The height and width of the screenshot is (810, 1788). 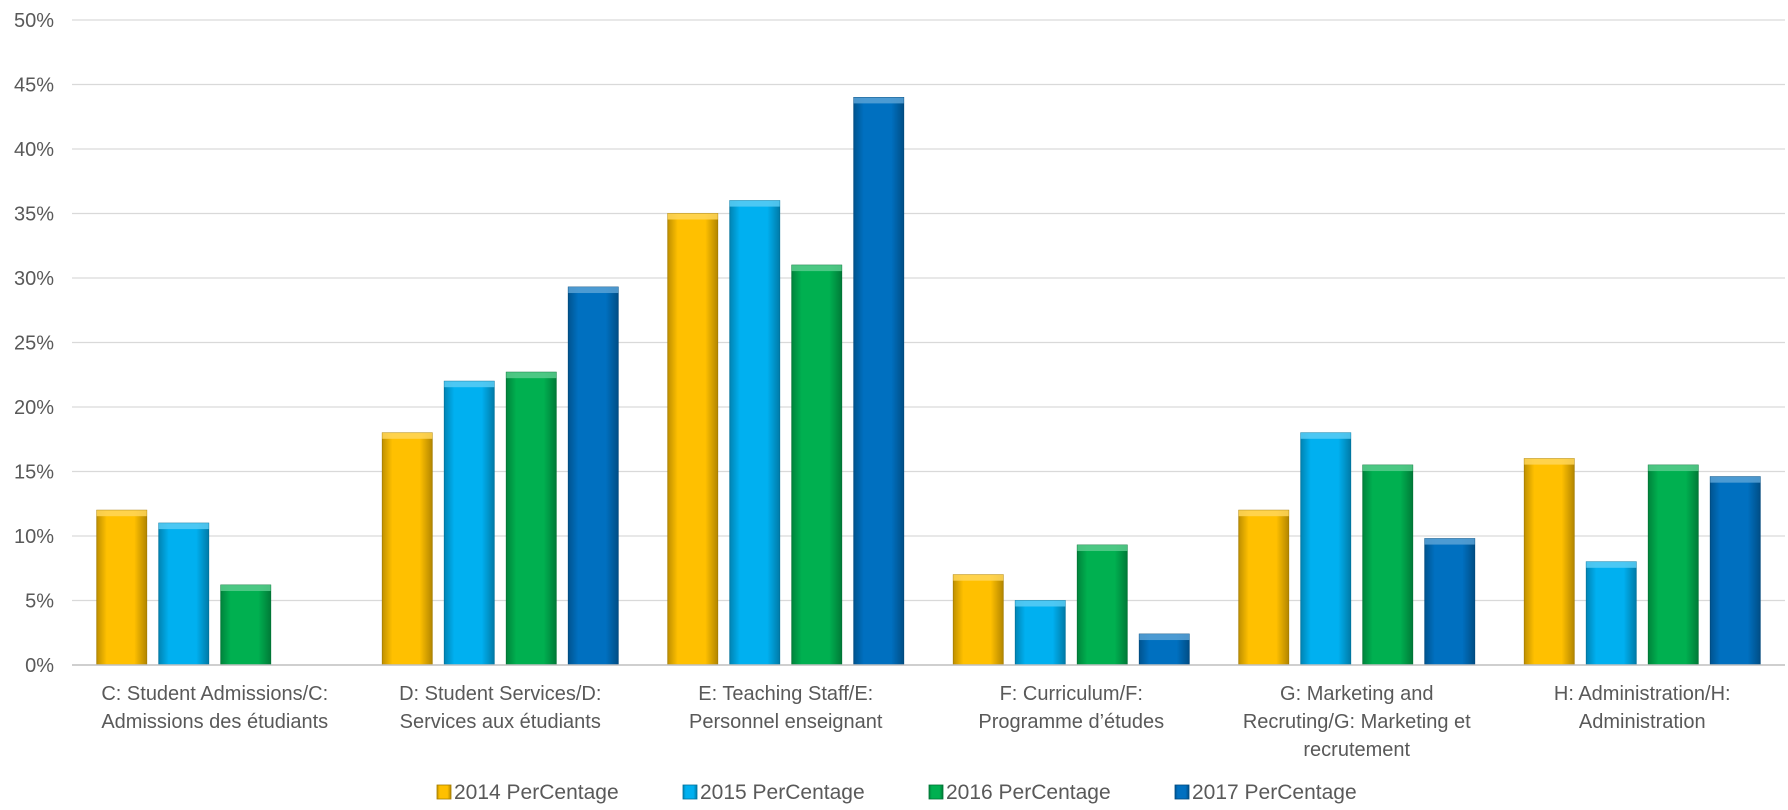 What do you see at coordinates (34, 21) in the screenshot?
I see `y-tick-label: 50%` at bounding box center [34, 21].